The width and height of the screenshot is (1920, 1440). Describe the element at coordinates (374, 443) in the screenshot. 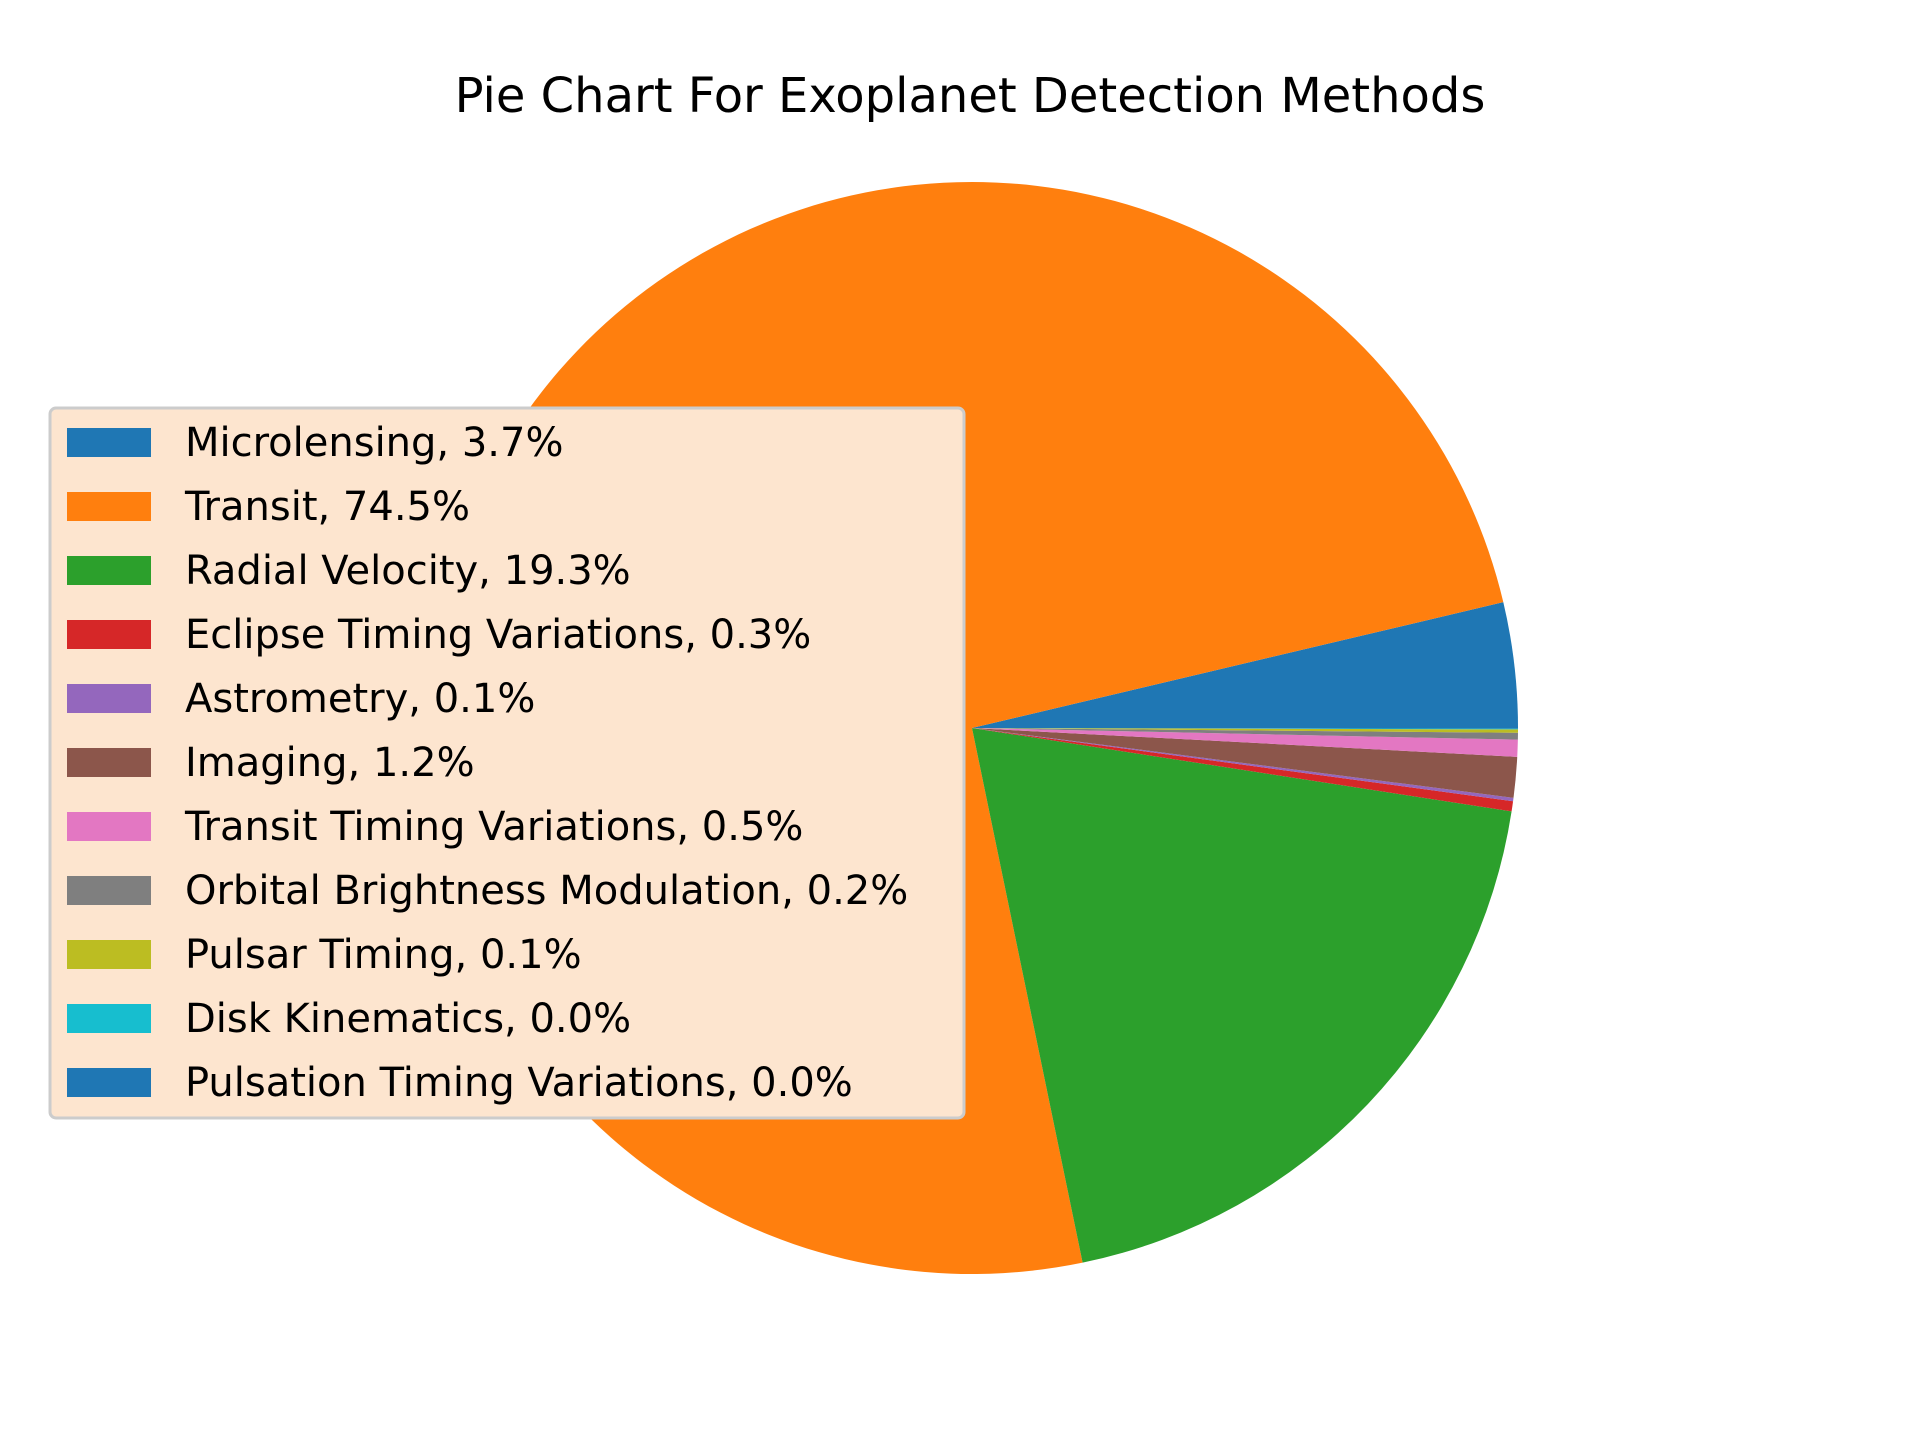

I see `legend-label-0: Microlensing, 3.7%` at that location.